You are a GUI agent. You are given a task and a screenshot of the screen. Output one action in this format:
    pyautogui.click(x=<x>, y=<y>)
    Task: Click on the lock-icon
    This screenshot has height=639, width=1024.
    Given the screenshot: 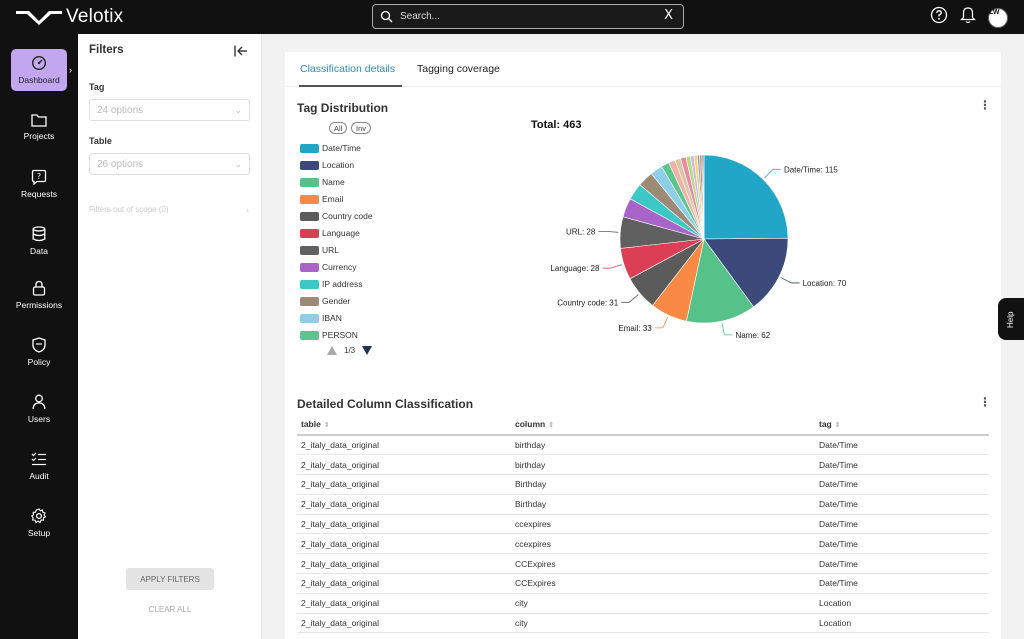 What is the action you would take?
    pyautogui.click(x=39, y=288)
    